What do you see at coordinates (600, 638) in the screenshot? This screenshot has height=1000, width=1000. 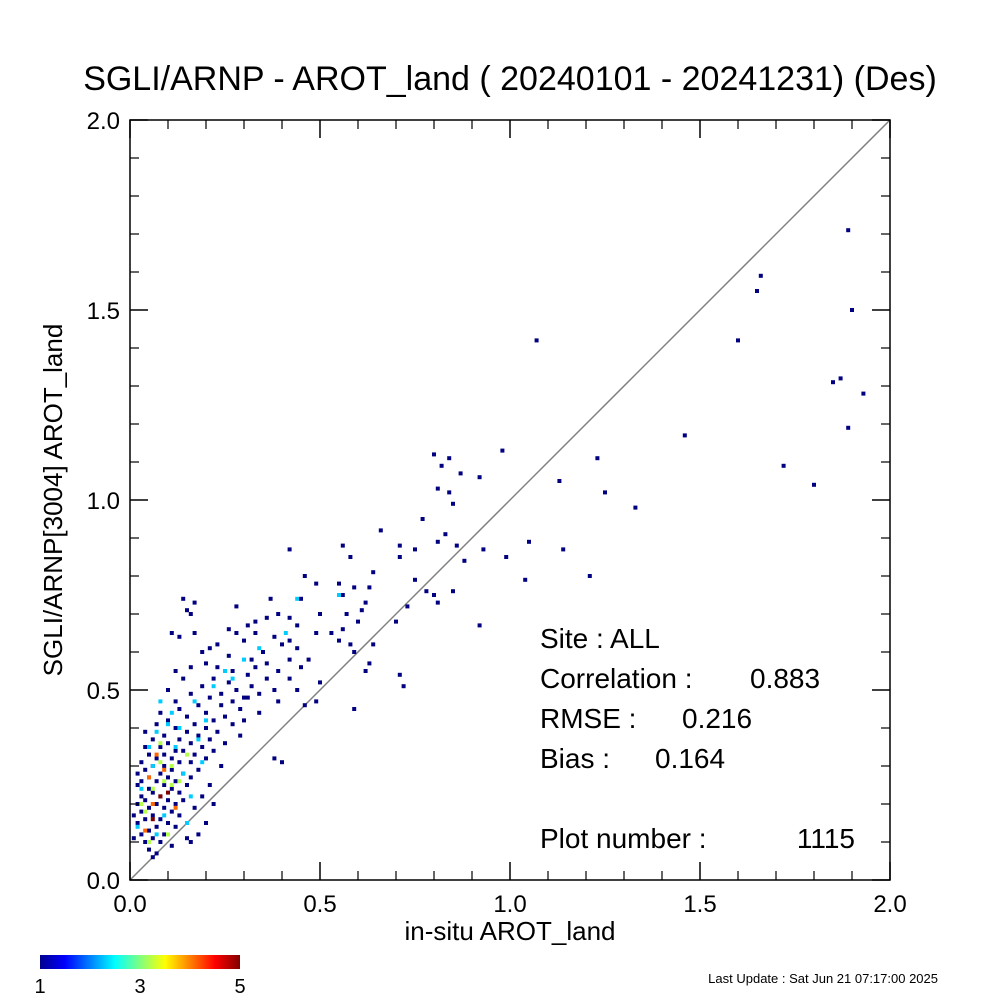 I see `stats-site: Site : ALL` at bounding box center [600, 638].